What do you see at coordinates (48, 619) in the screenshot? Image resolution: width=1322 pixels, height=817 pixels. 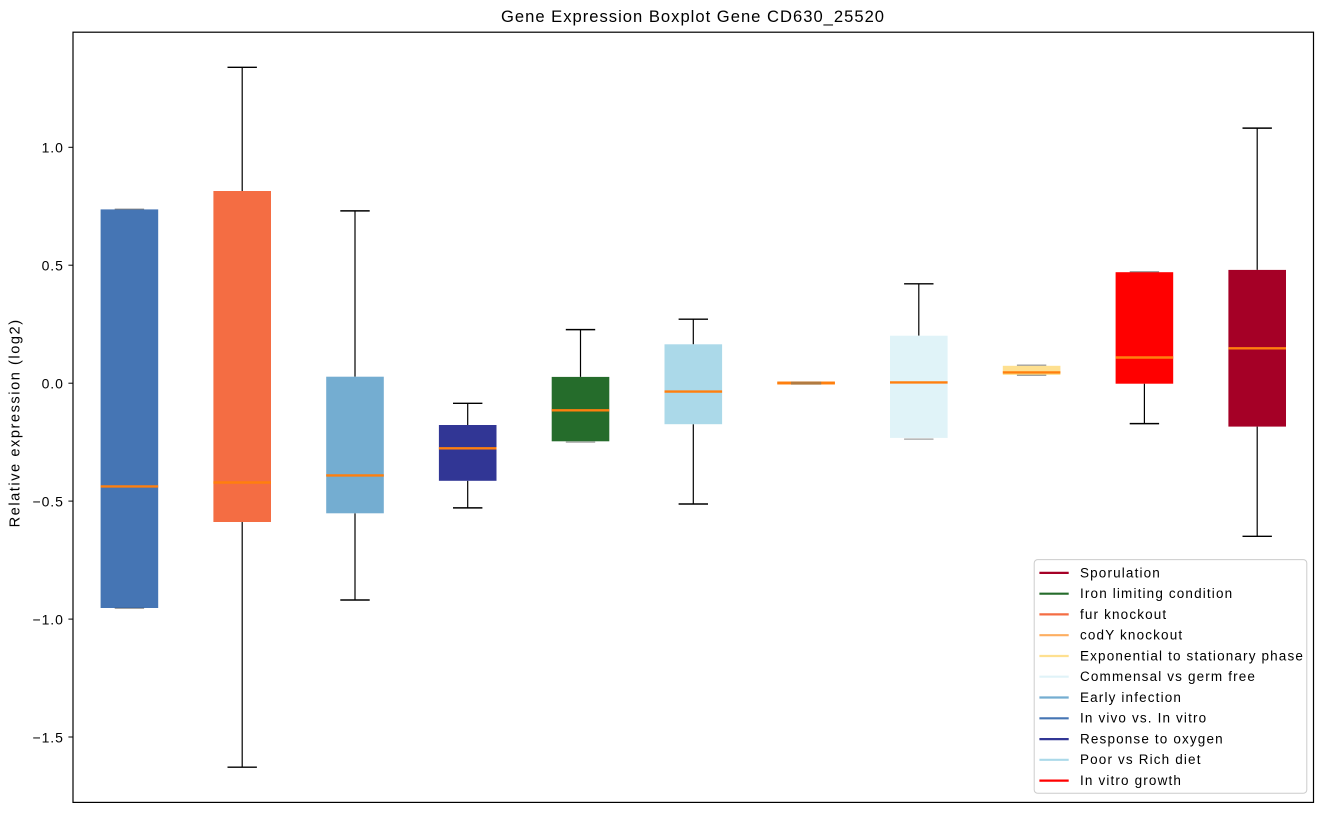 I see `svg-text: −1.0` at bounding box center [48, 619].